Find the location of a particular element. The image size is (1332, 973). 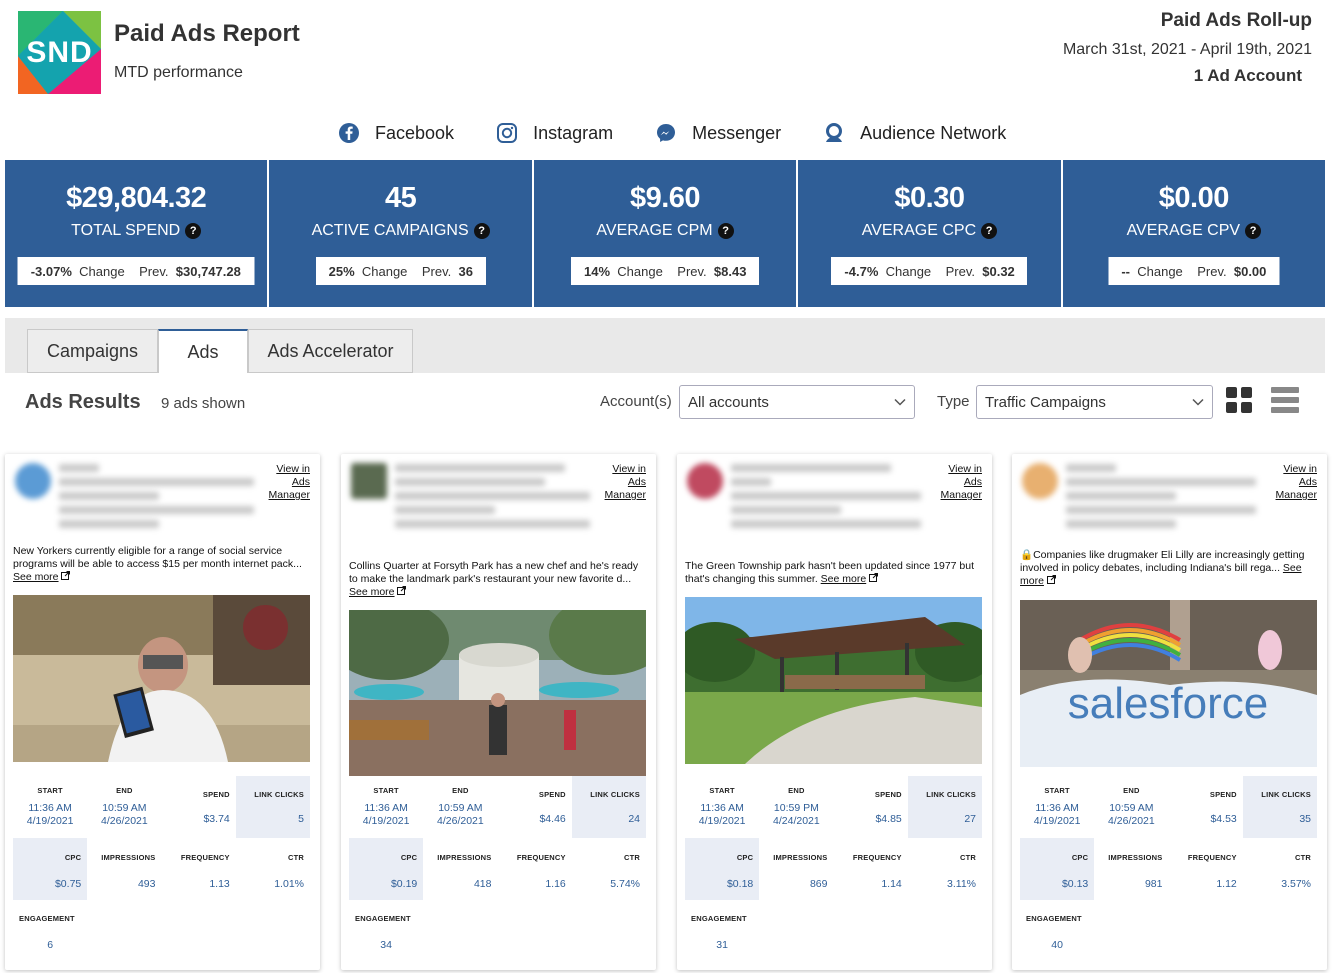

metric-value: $0.18 is located at coordinates (740, 884).